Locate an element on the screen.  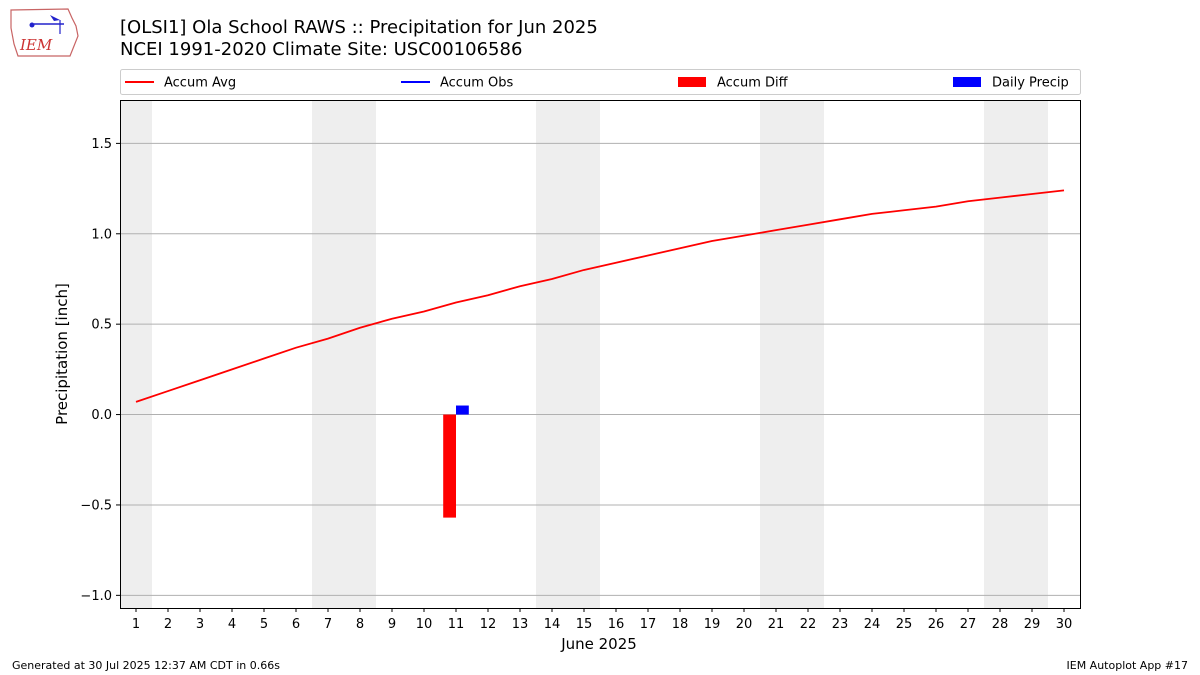
logo-text: IEM is located at coordinates (36, 45).